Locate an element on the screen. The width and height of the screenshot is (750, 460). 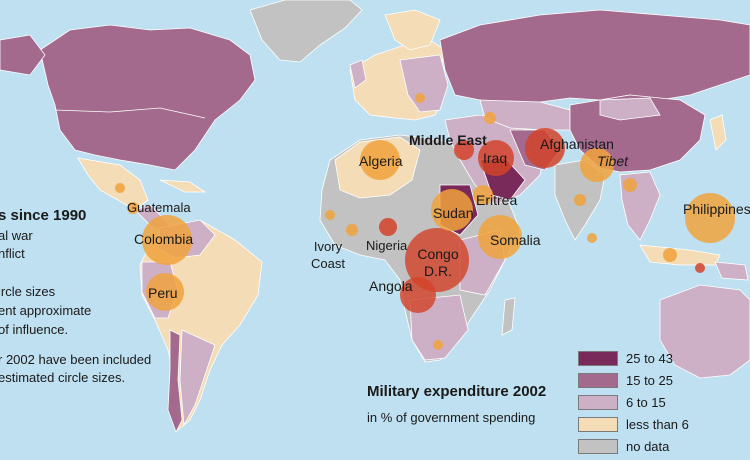
circle-sudan is located at coordinates (452, 210).